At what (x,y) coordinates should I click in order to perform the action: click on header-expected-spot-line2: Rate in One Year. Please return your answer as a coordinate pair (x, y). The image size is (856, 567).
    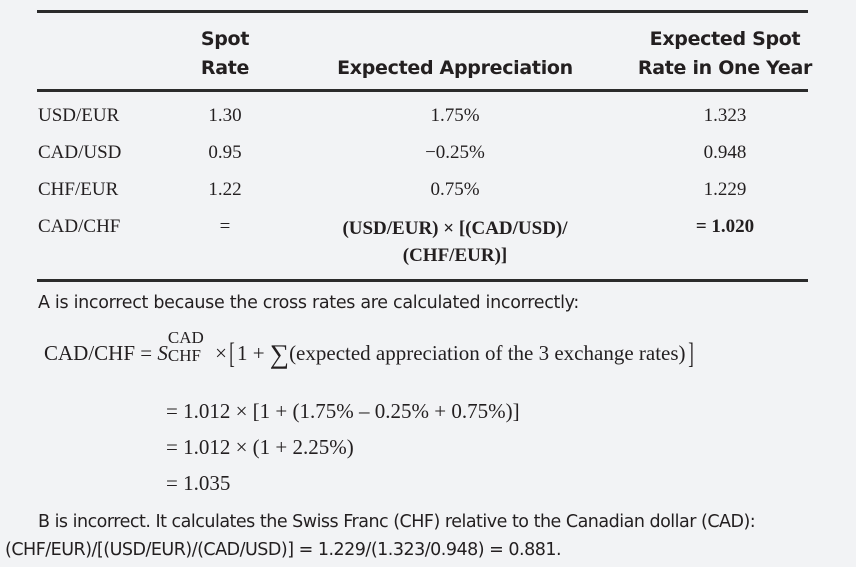
    Looking at the image, I should click on (725, 68).